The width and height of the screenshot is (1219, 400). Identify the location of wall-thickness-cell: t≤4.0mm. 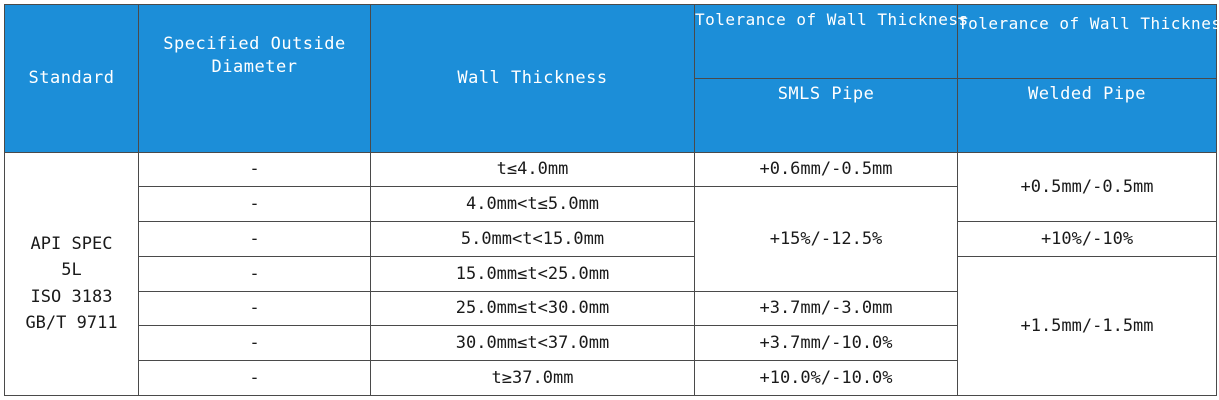
(532, 169).